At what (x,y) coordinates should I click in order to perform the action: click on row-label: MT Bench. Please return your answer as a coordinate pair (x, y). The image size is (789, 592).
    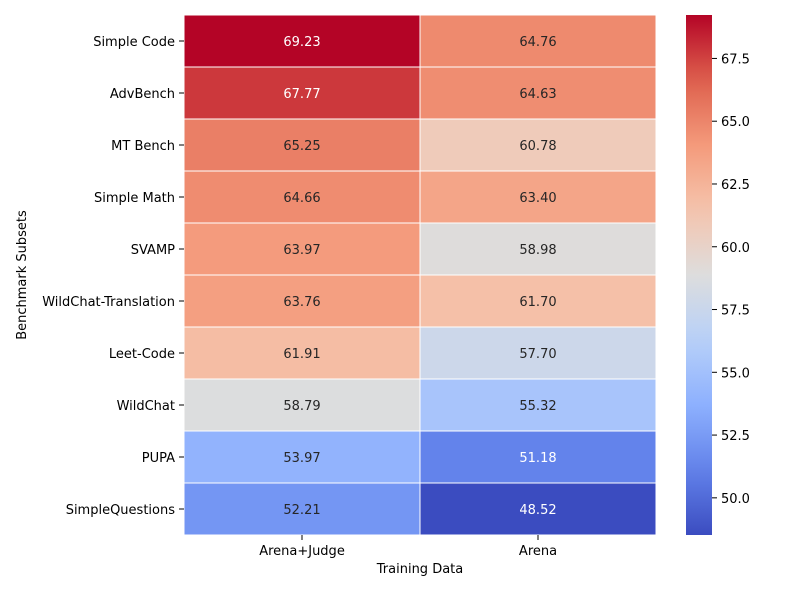
    Looking at the image, I should click on (143, 146).